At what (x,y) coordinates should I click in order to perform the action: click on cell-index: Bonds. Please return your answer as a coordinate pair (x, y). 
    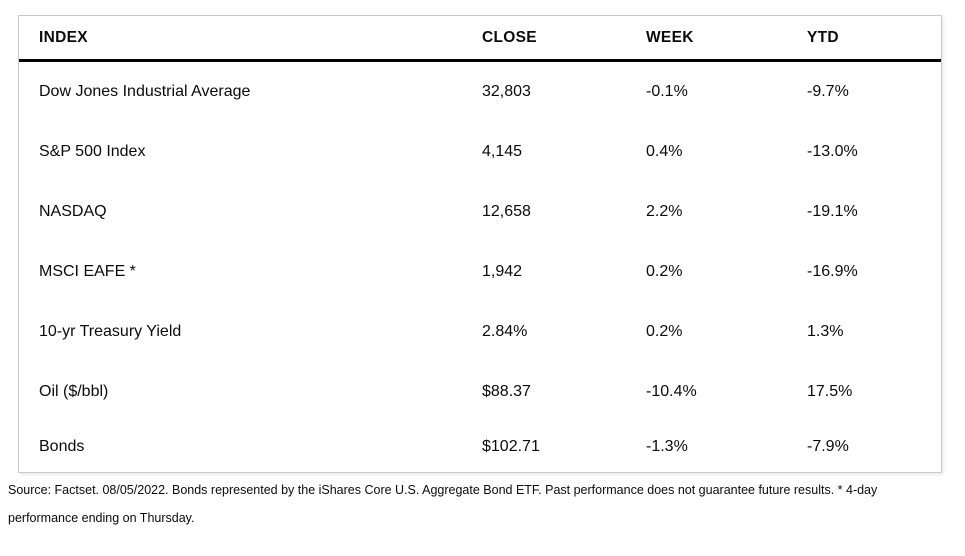
    Looking at the image, I should click on (62, 446).